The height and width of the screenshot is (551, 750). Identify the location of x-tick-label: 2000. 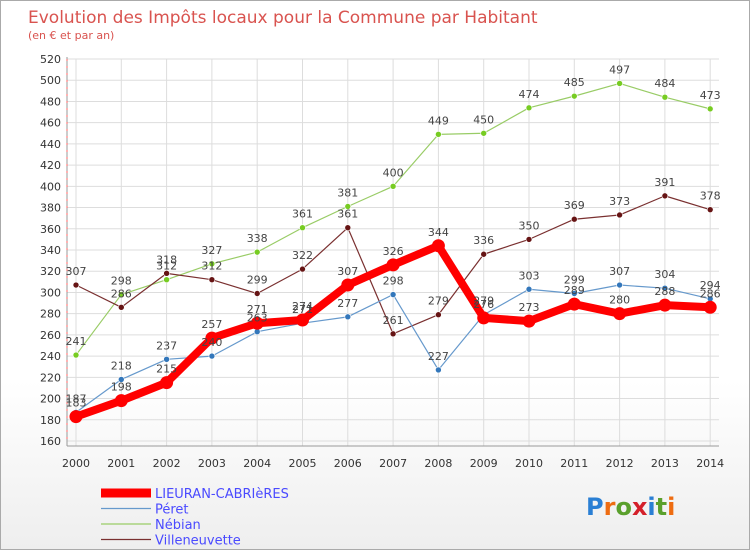
(76, 463).